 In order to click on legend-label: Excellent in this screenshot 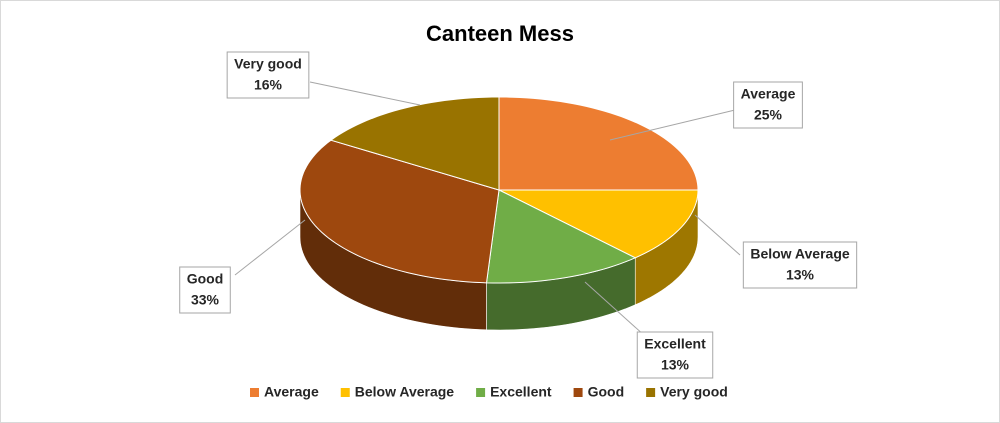, I will do `click(521, 392)`.